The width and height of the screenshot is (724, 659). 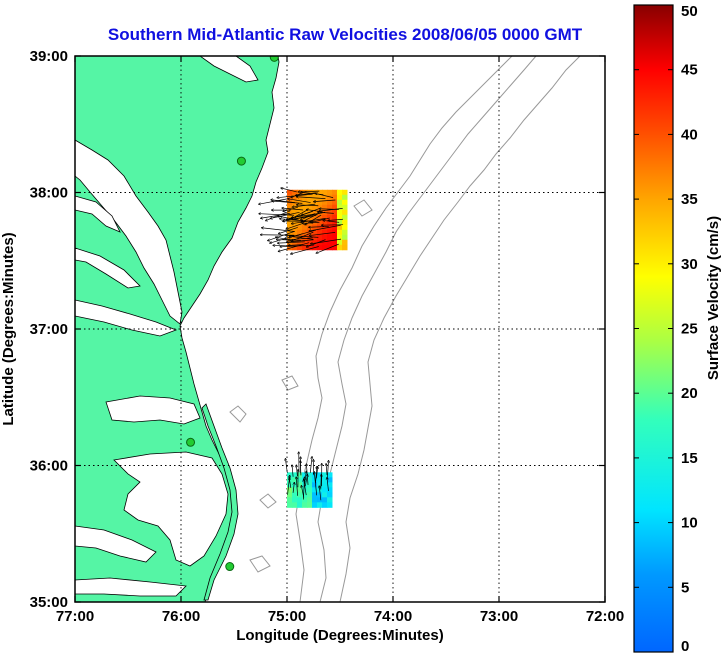 What do you see at coordinates (689, 458) in the screenshot?
I see `colorbar-tick-label: 15` at bounding box center [689, 458].